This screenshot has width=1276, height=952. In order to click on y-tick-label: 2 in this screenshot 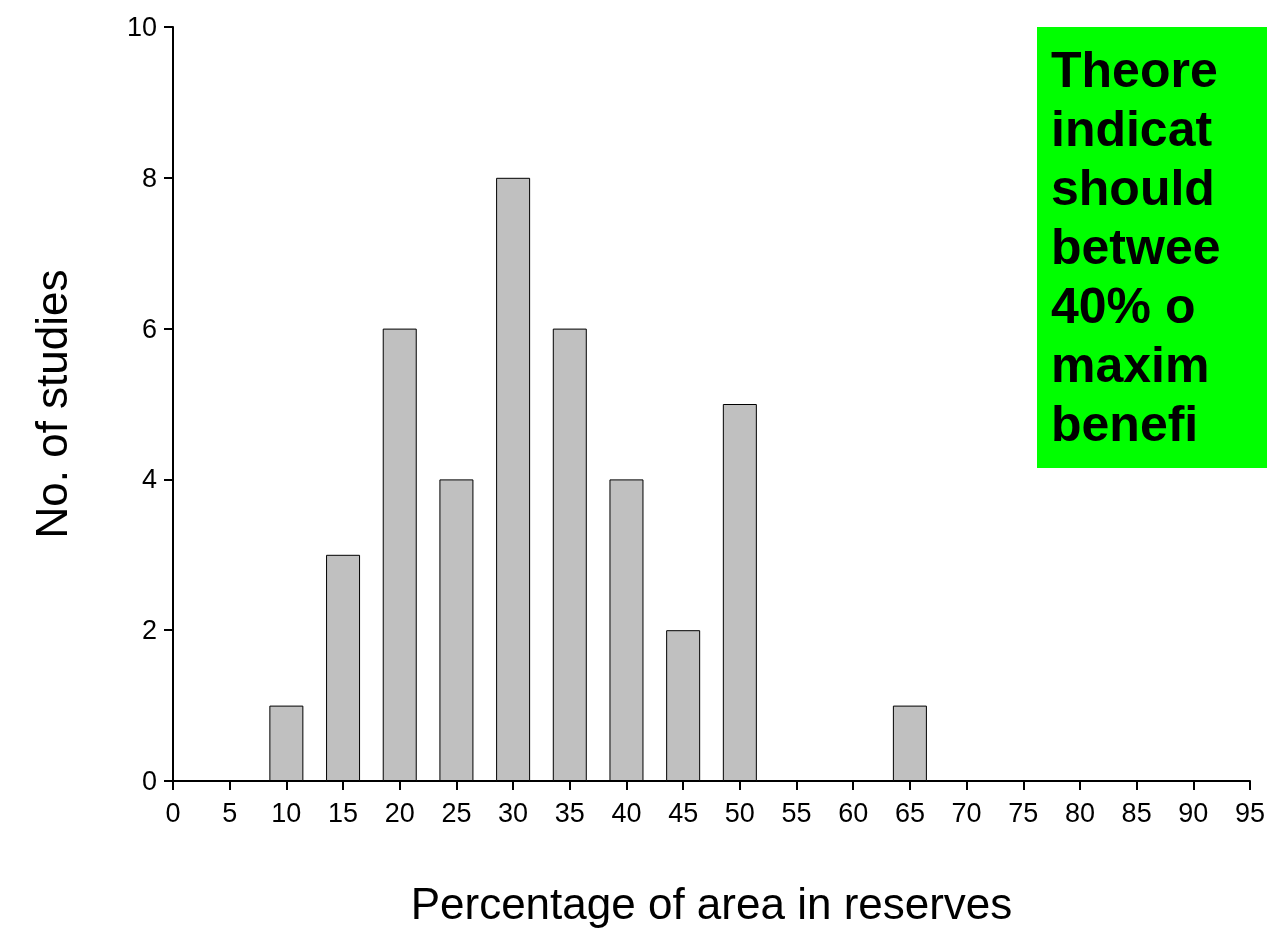, I will do `click(149, 630)`.